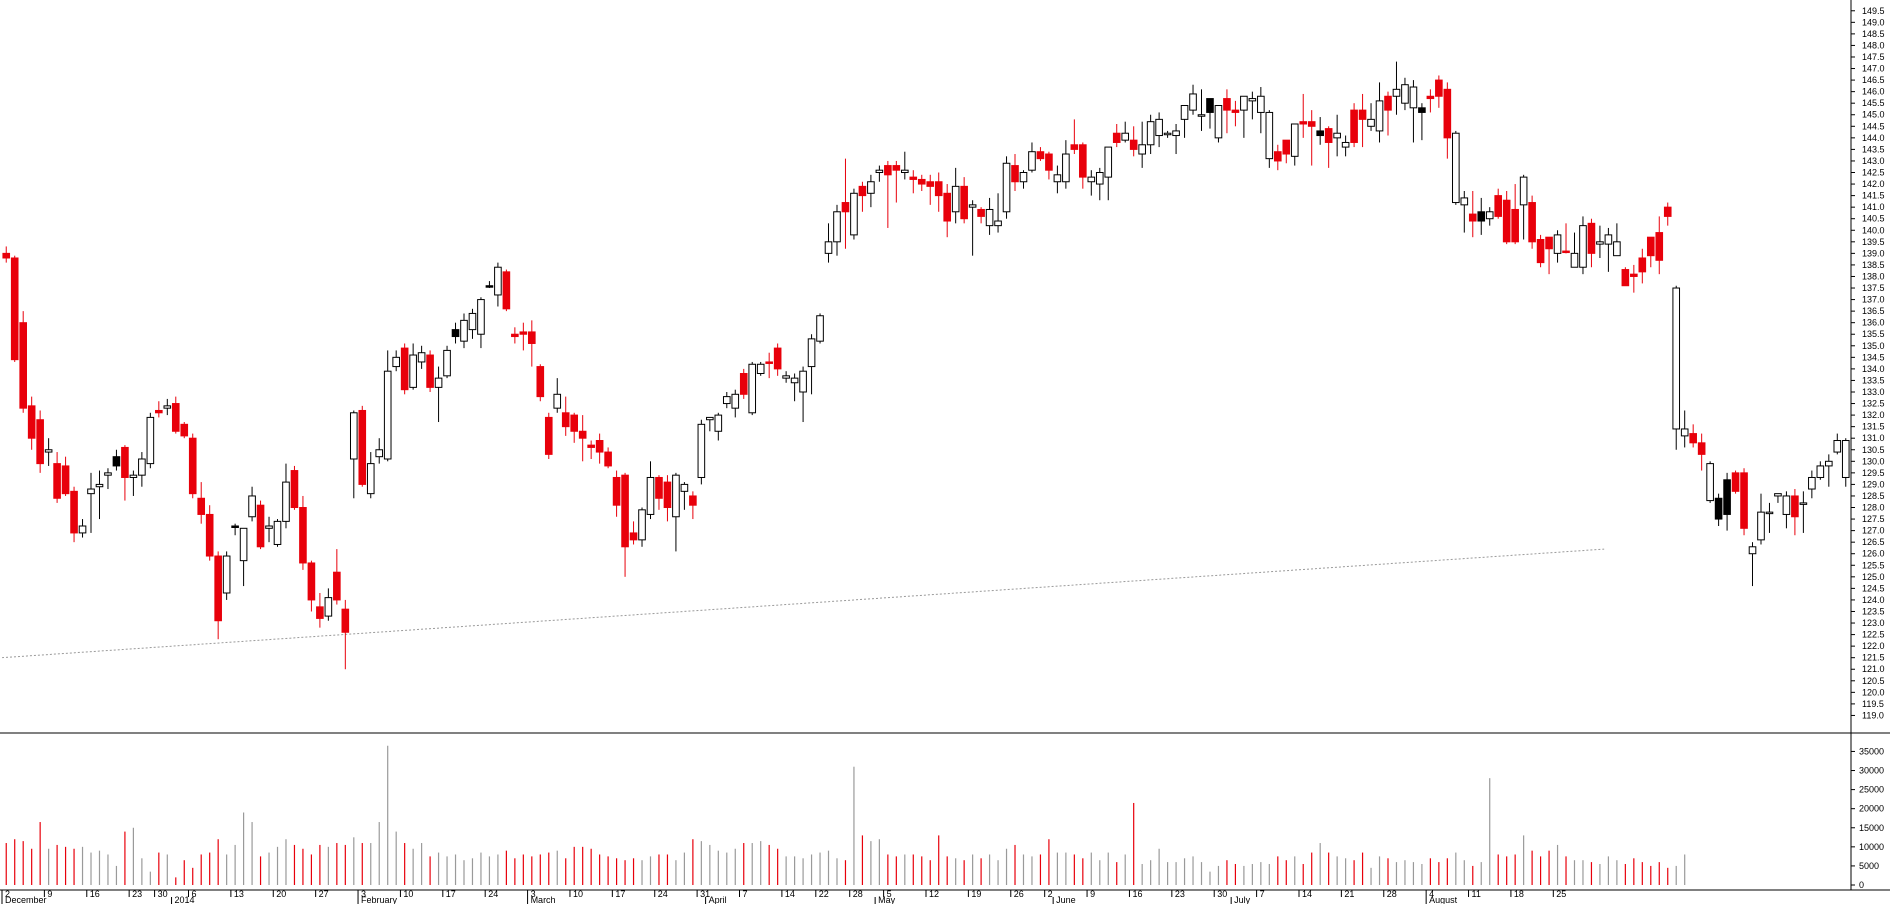  I want to click on price-tick-label: 140.0, so click(1873, 230).